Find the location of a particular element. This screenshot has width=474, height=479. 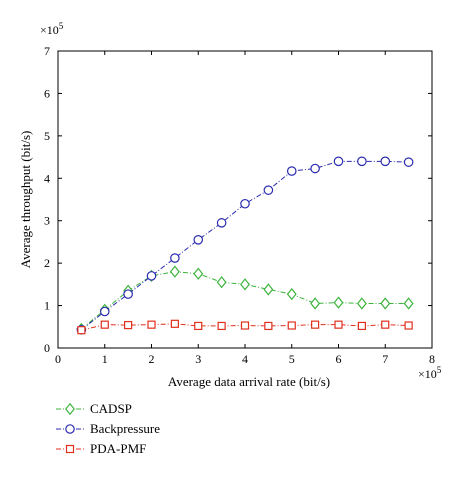

legend-item: Backpressure is located at coordinates (108, 428).